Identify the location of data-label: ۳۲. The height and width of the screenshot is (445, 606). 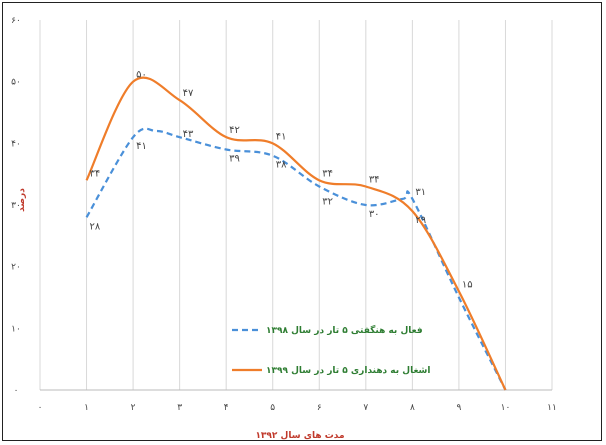
(327, 202).